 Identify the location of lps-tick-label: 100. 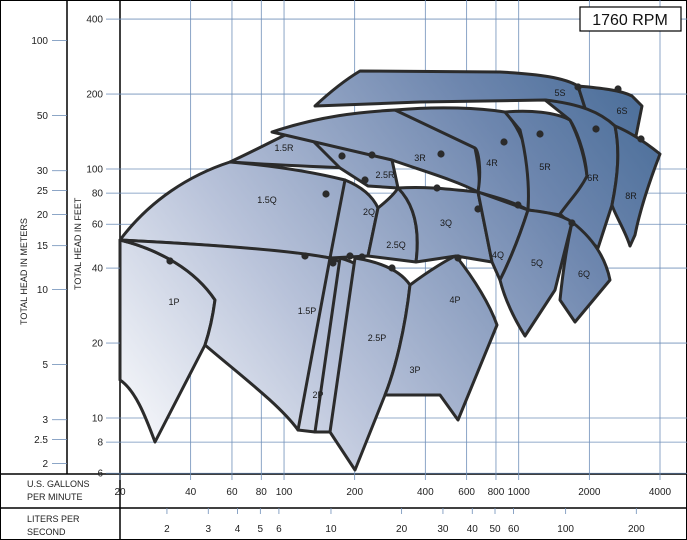
(565, 529).